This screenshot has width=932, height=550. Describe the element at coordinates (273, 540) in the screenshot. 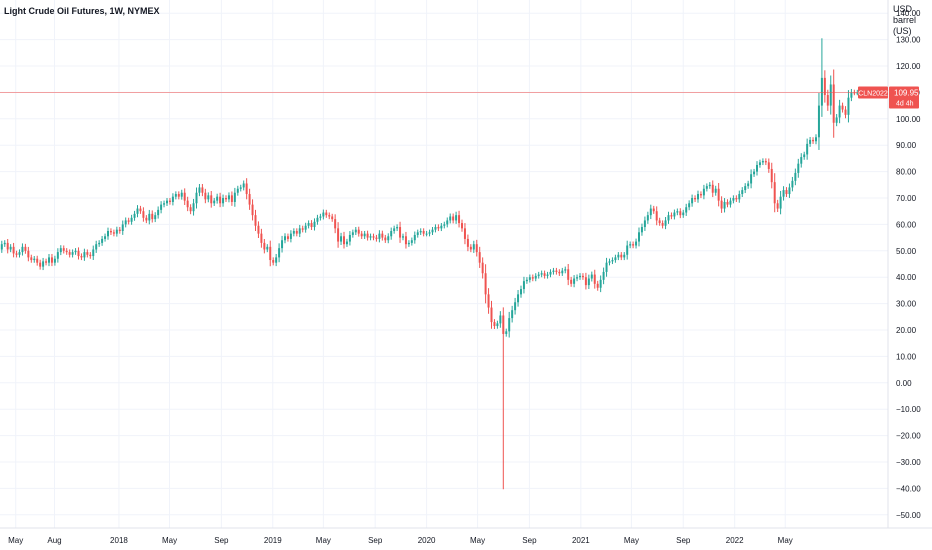

I see `x-tick-label: 2019` at that location.